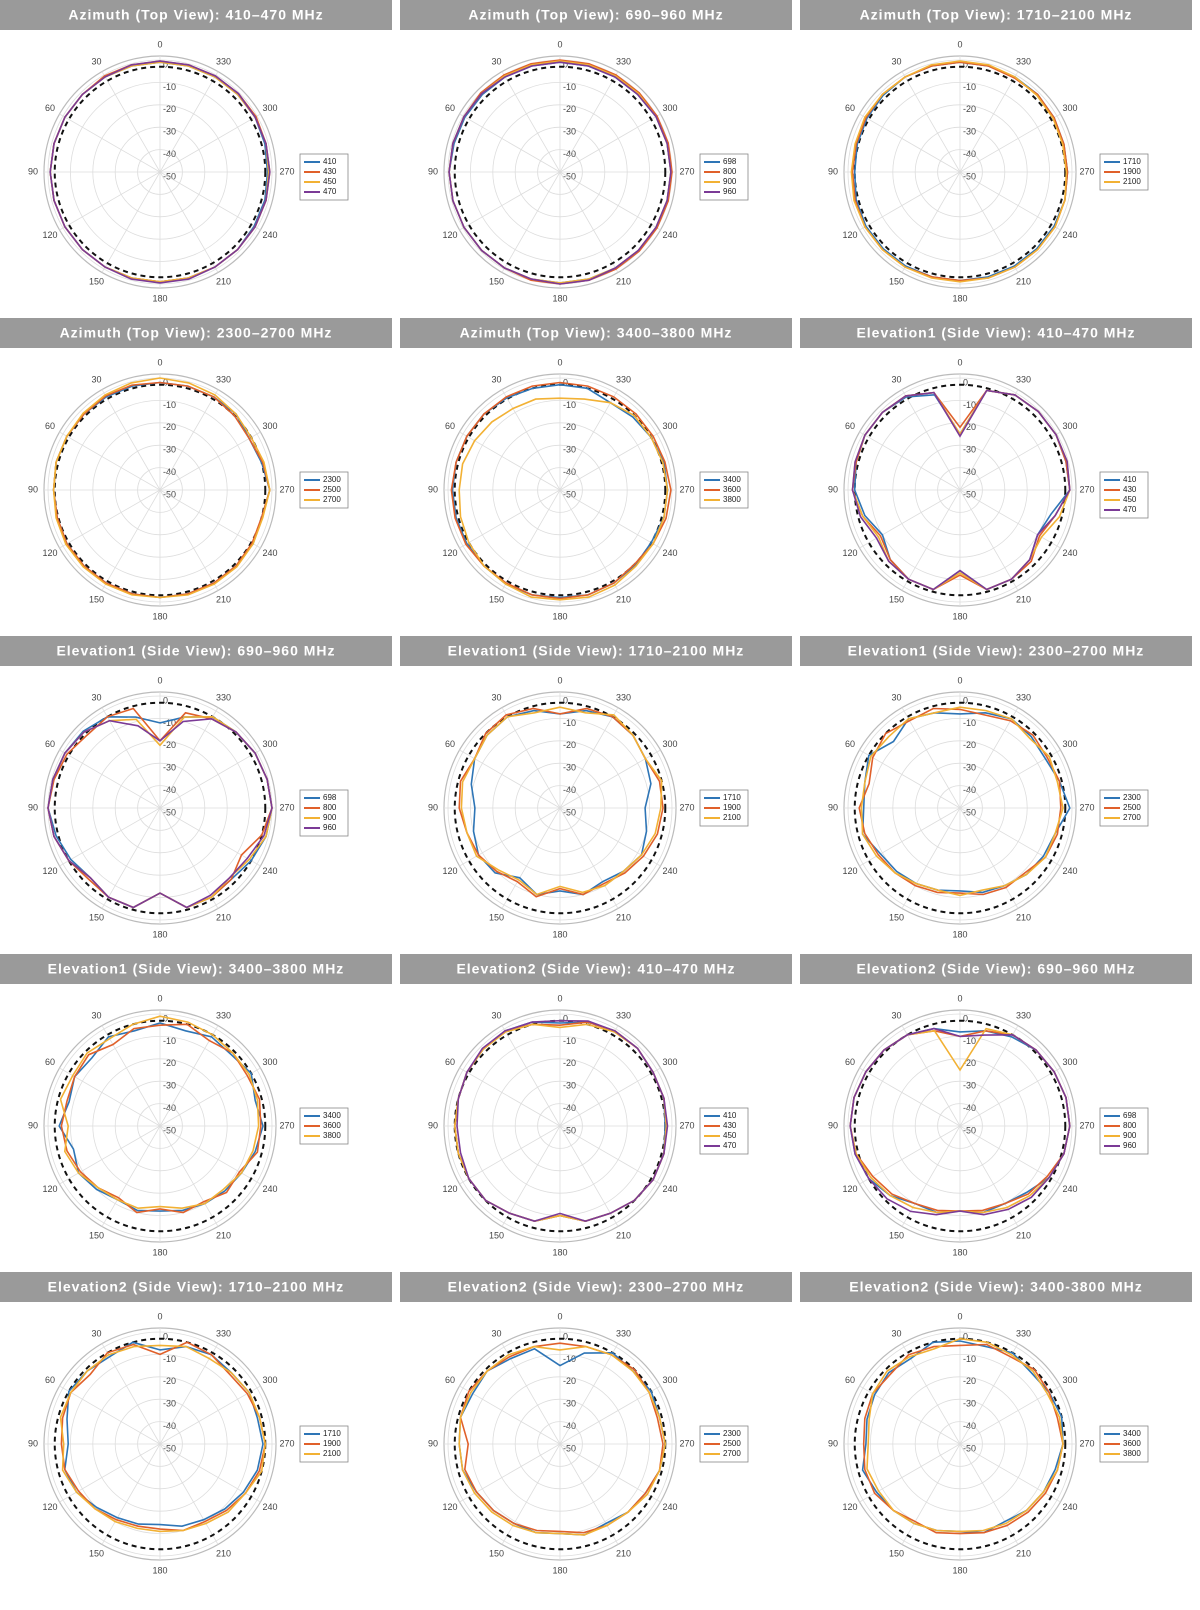 This screenshot has width=1200, height=1610. I want to click on reference-circle, so click(160, 490).